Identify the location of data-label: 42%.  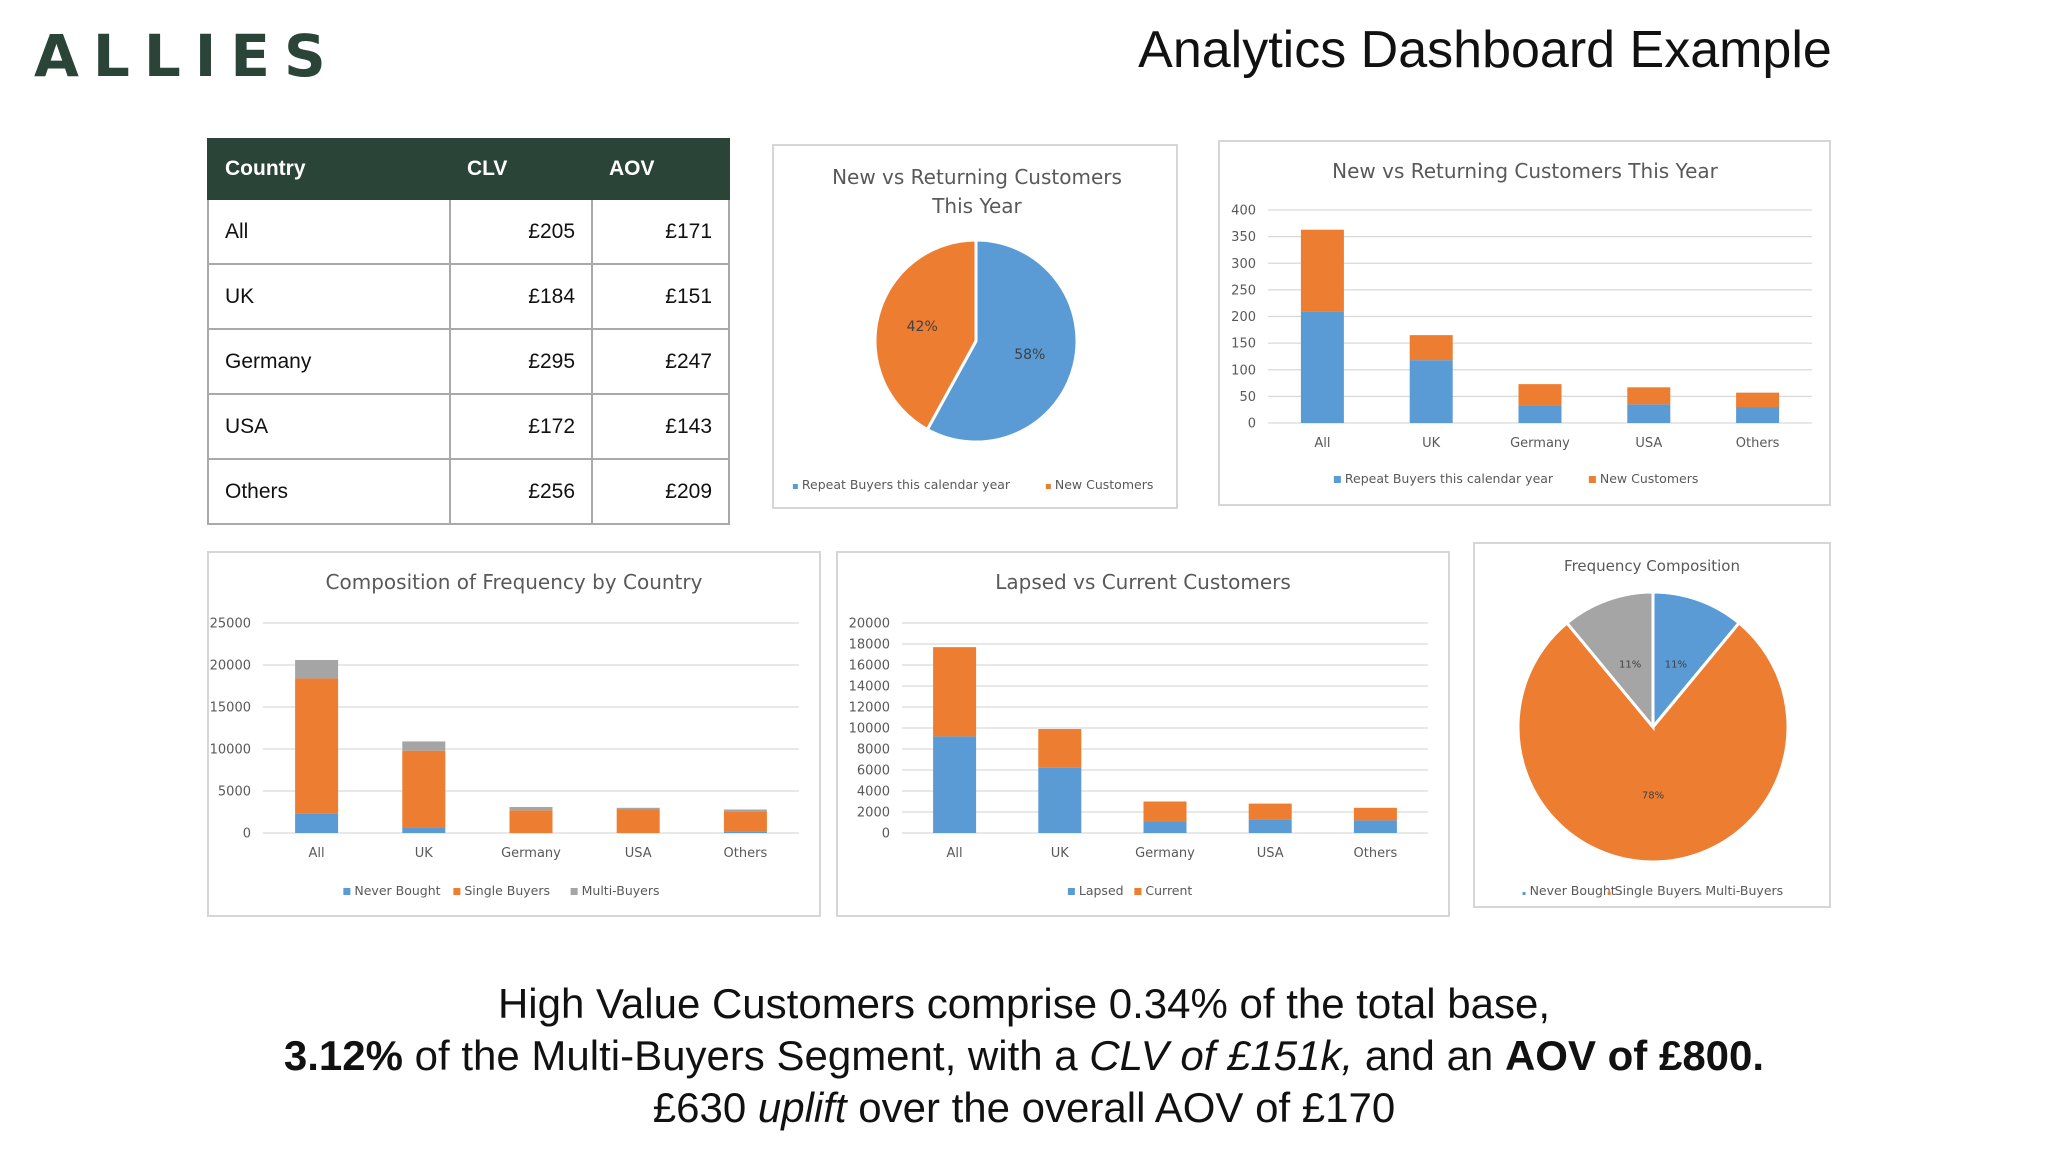
(922, 327).